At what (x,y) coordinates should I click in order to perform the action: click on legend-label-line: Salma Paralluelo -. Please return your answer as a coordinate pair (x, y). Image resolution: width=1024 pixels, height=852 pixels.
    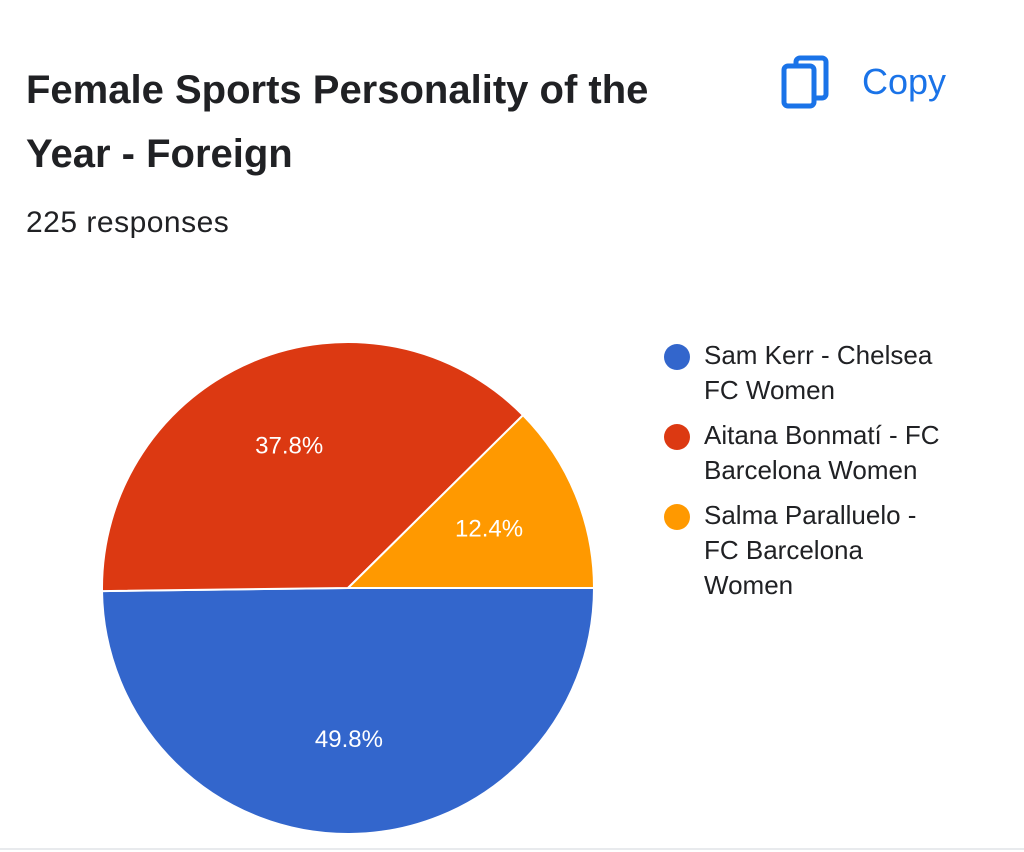
    Looking at the image, I should click on (810, 515).